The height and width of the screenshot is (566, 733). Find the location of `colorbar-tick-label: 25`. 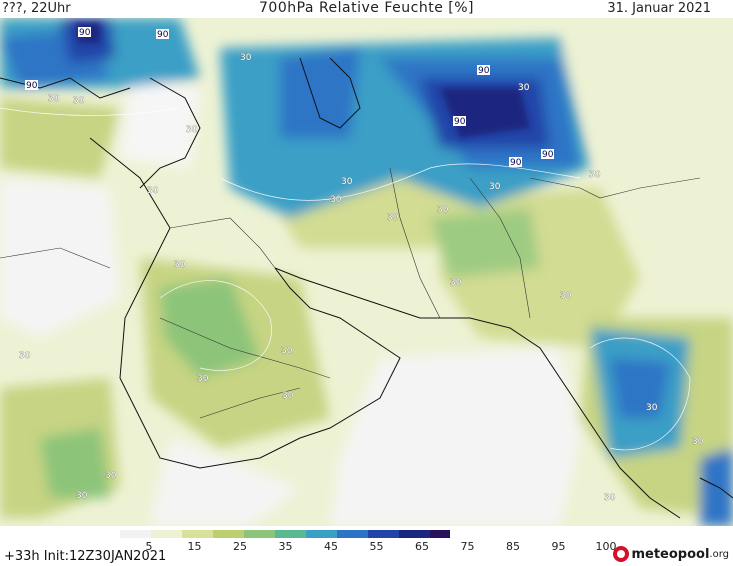

colorbar-tick-label: 25 is located at coordinates (240, 546).